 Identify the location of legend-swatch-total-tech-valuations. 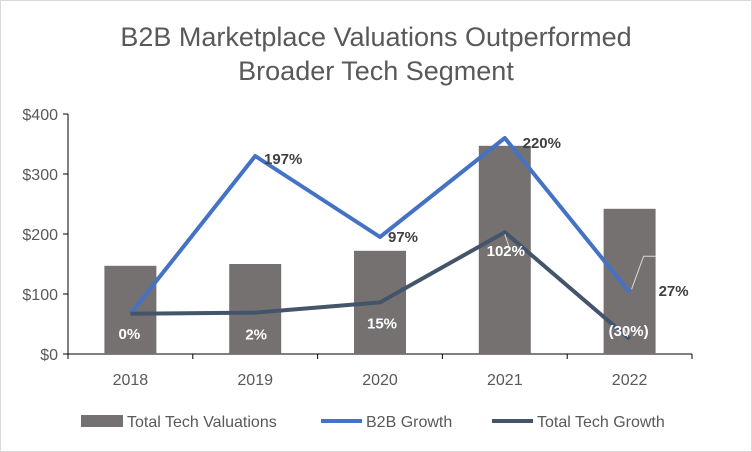
(102, 421).